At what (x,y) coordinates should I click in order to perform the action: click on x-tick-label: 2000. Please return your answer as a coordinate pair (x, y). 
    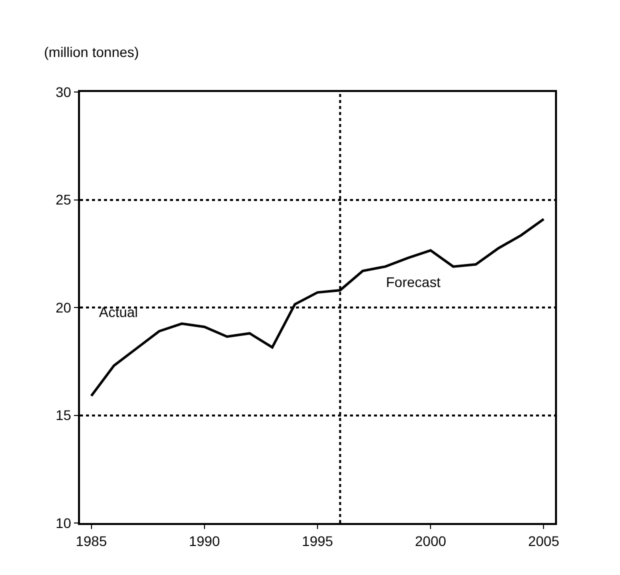
    Looking at the image, I should click on (430, 540).